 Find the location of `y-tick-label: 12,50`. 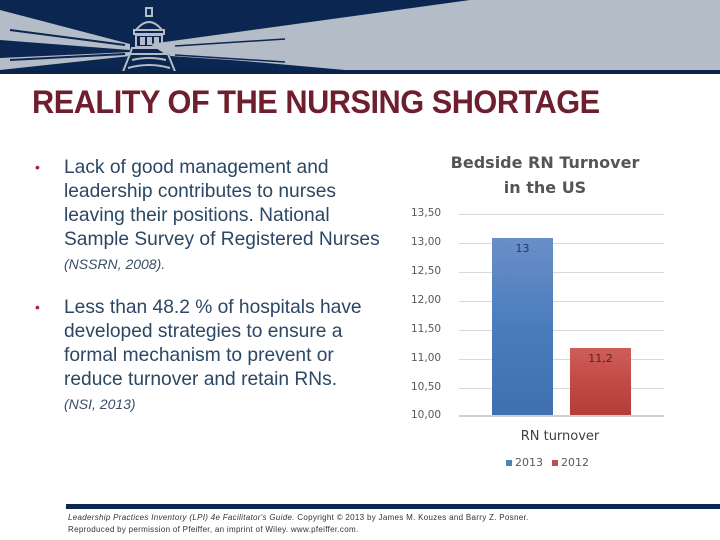

y-tick-label: 12,50 is located at coordinates (426, 271).